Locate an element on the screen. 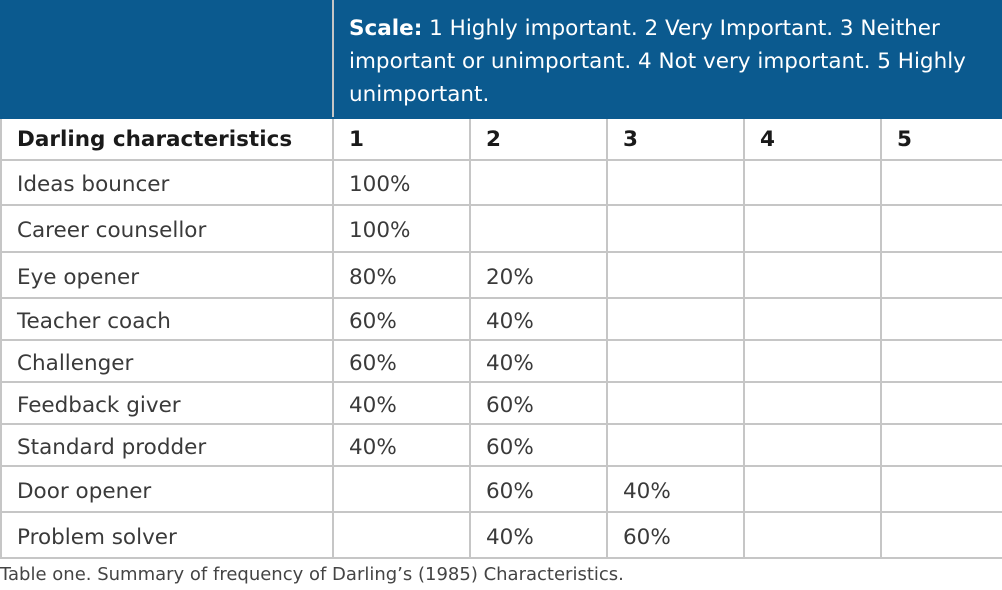 The image size is (1002, 590). characteristic-name: Feedback giver is located at coordinates (167, 403).